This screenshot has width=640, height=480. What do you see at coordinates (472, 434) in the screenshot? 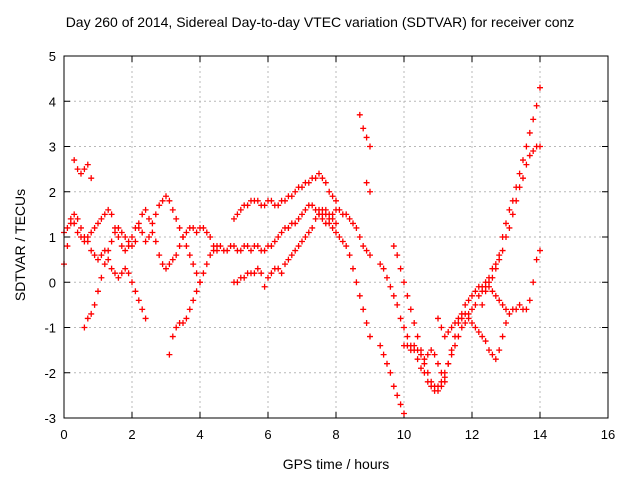
I see `x-tick-label: 12` at bounding box center [472, 434].